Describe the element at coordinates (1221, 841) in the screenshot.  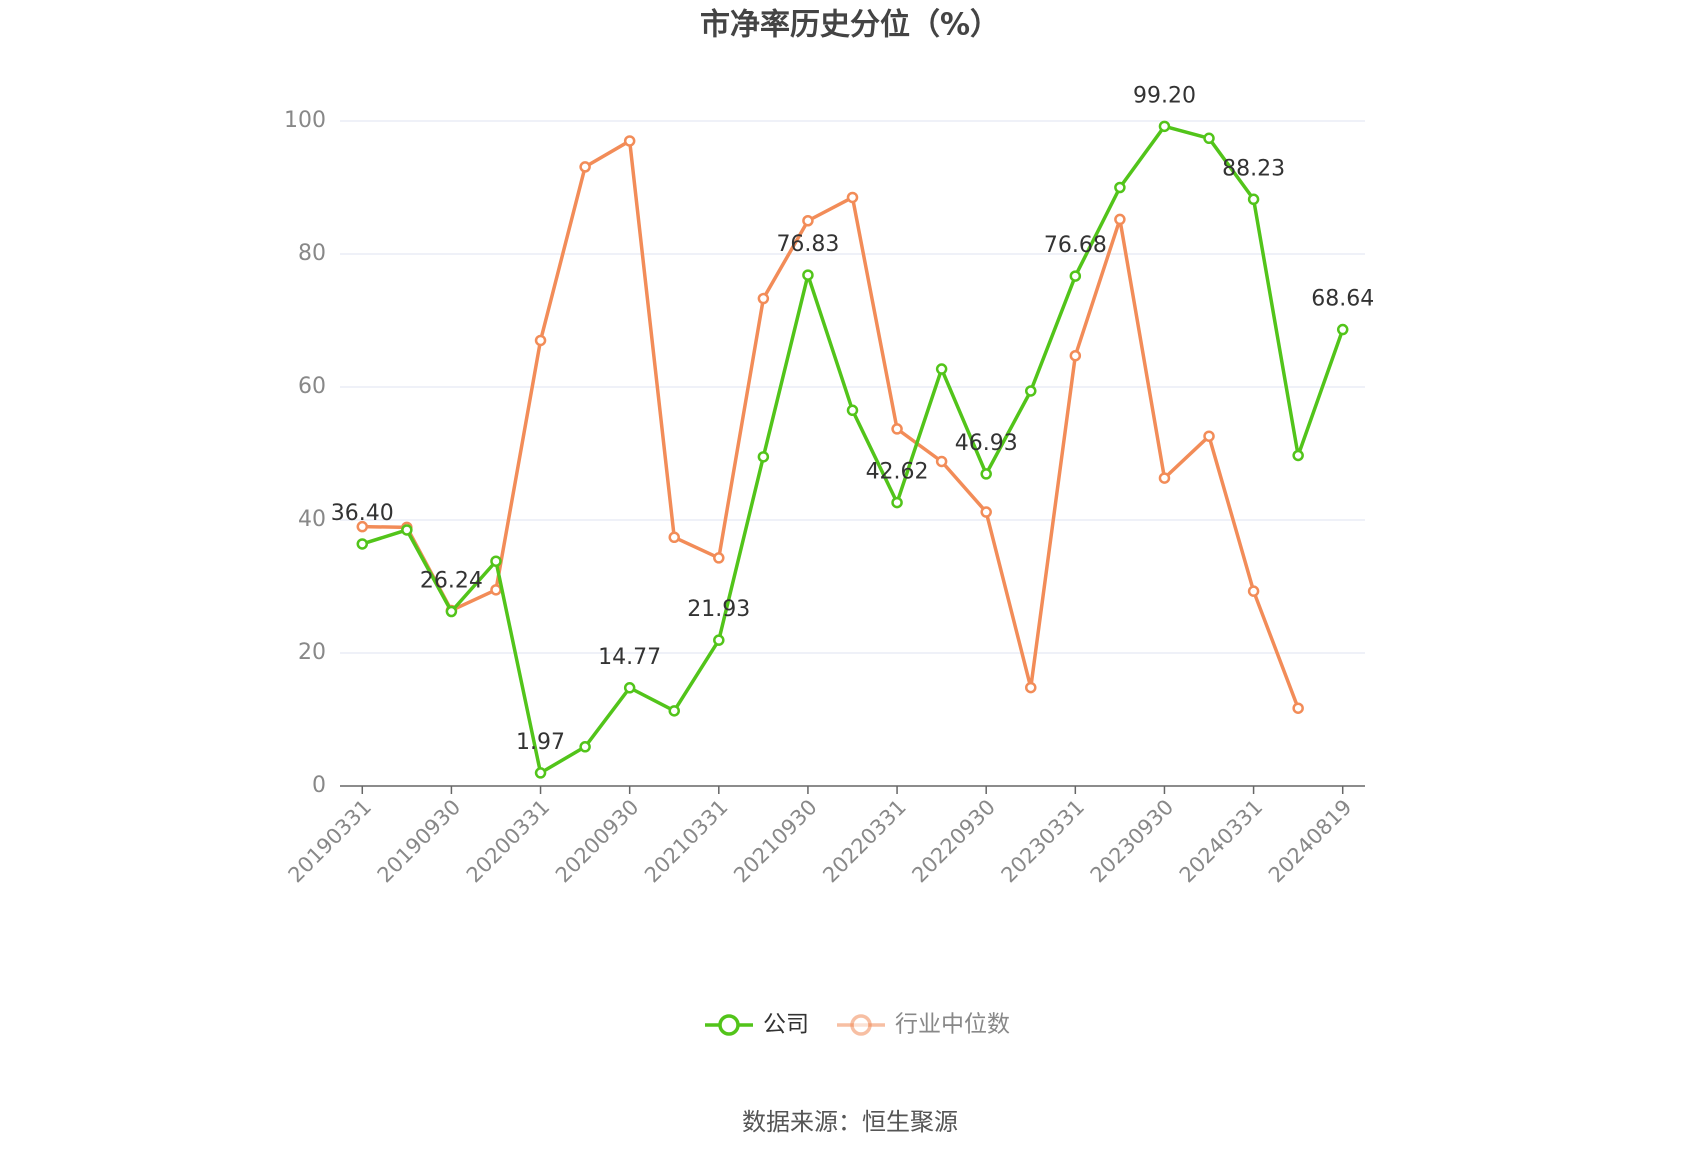
I see `x-tick-label: 20240331` at that location.